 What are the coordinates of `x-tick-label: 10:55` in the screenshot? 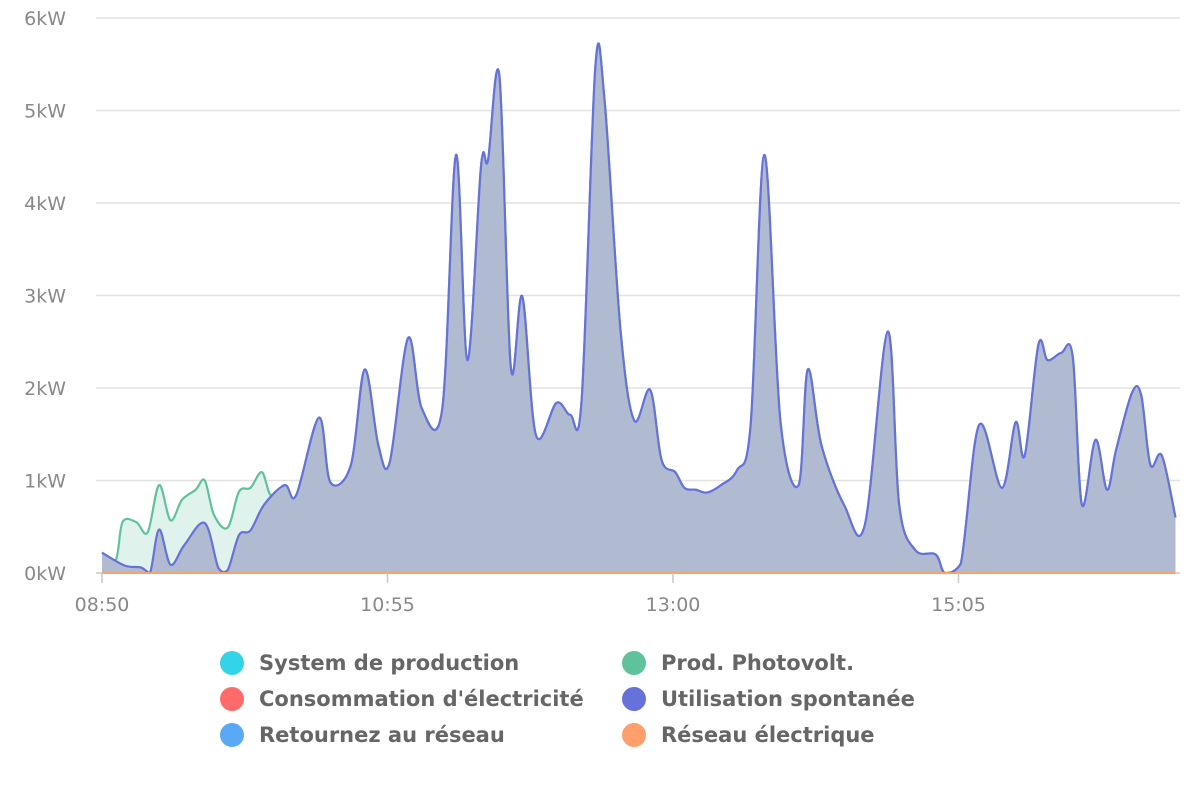 It's located at (387, 605).